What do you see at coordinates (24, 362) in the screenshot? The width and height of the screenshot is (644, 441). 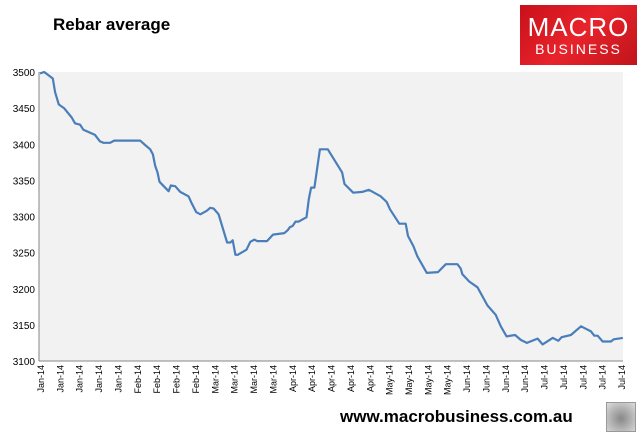 I see `y-tick-label: 3100` at bounding box center [24, 362].